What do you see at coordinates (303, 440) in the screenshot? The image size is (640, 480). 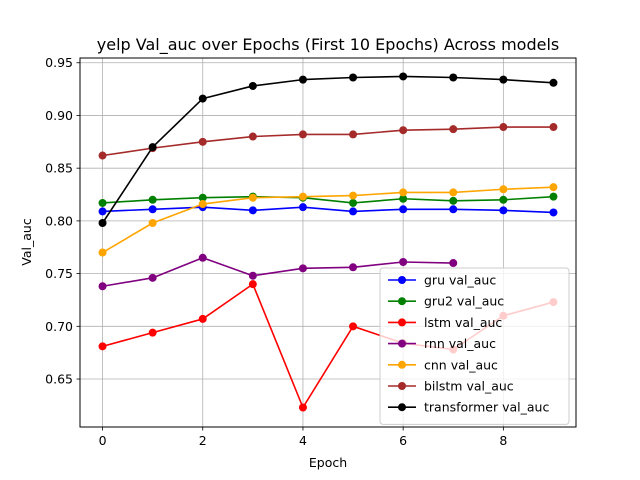 I see `x-tick-label: 4` at bounding box center [303, 440].